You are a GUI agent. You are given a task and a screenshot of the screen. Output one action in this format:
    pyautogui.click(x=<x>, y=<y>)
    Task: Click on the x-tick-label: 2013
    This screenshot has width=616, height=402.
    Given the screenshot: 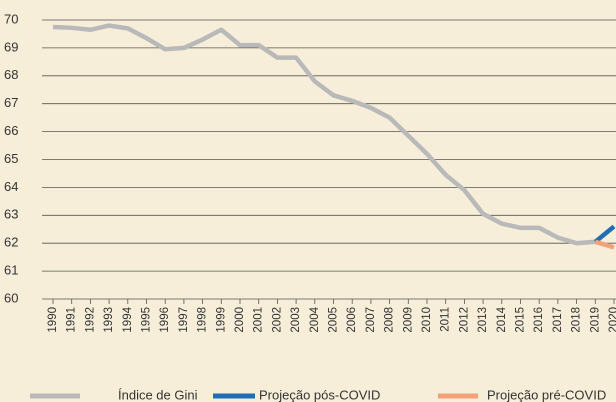 What is the action you would take?
    pyautogui.click(x=483, y=320)
    